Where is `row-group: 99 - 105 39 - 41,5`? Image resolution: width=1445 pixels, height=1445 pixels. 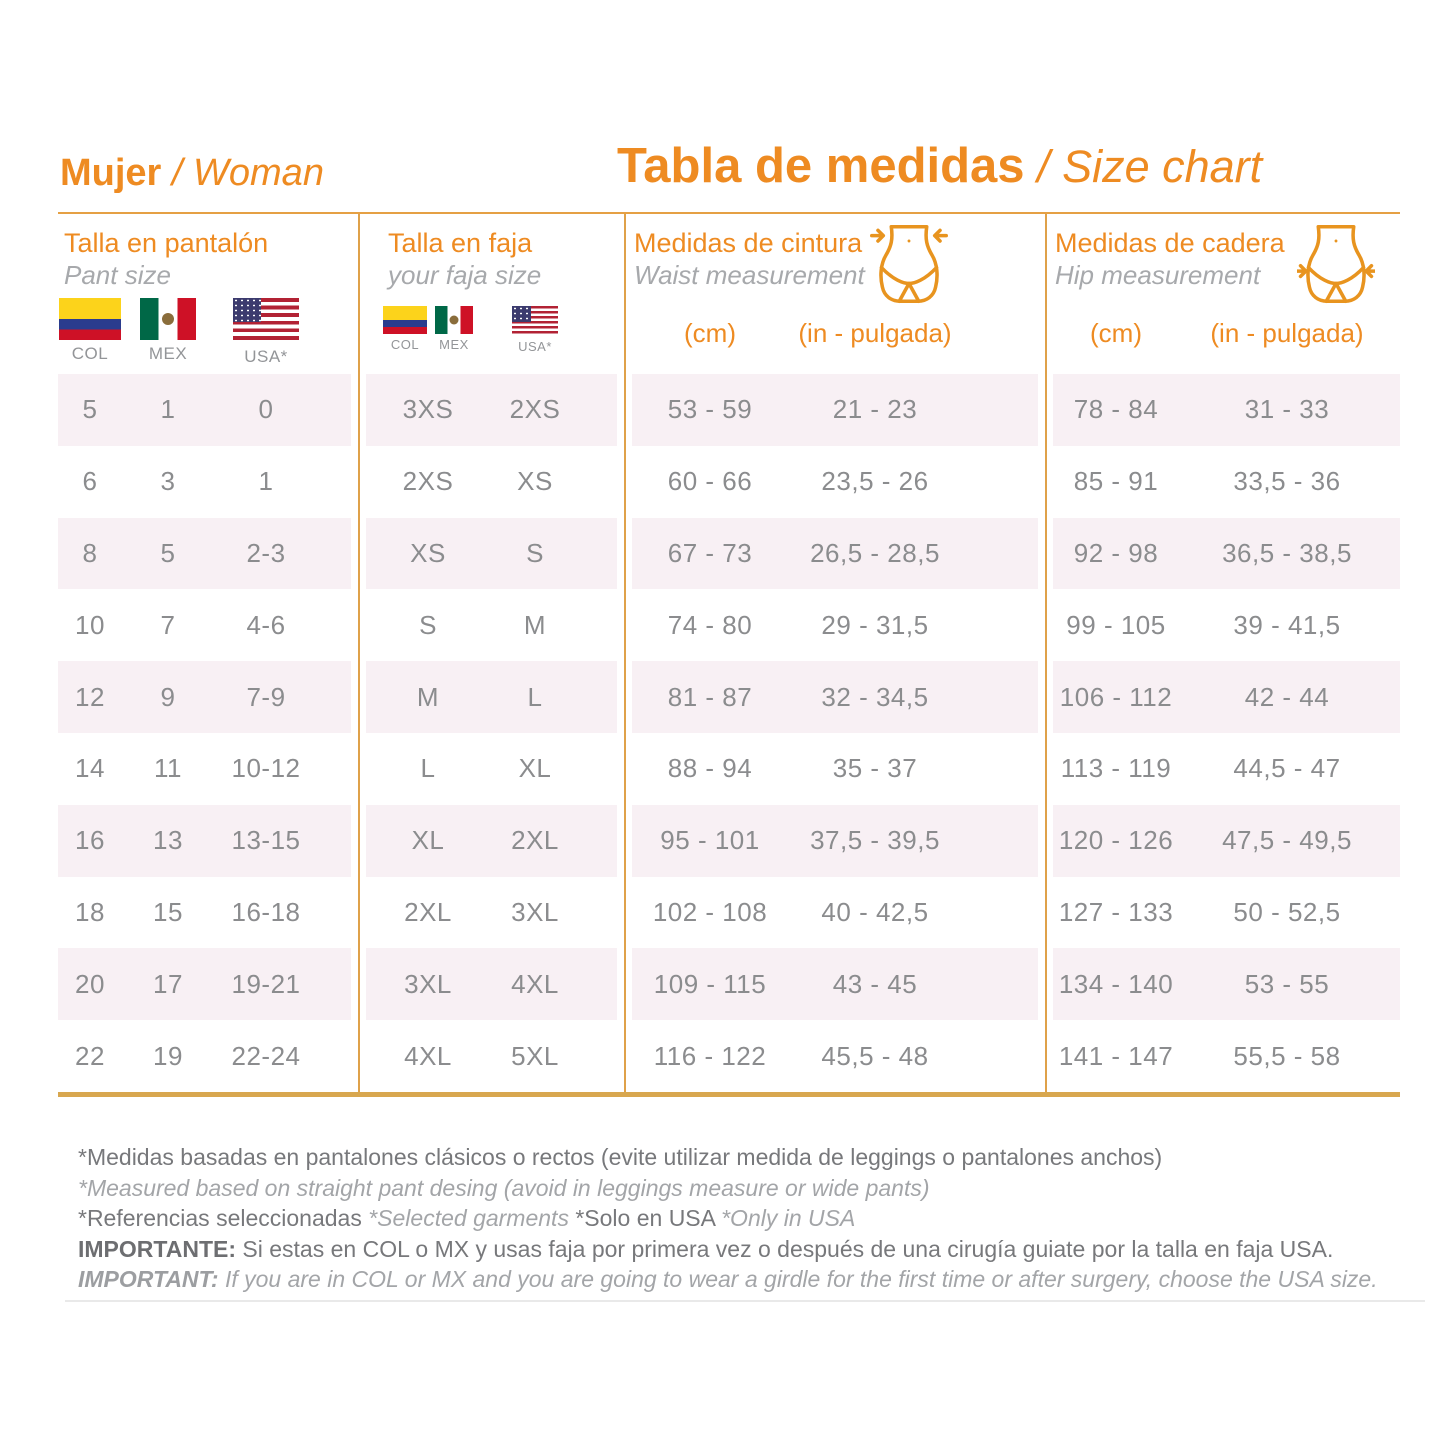
row-group: 99 - 105 39 - 41,5 is located at coordinates (1222, 625).